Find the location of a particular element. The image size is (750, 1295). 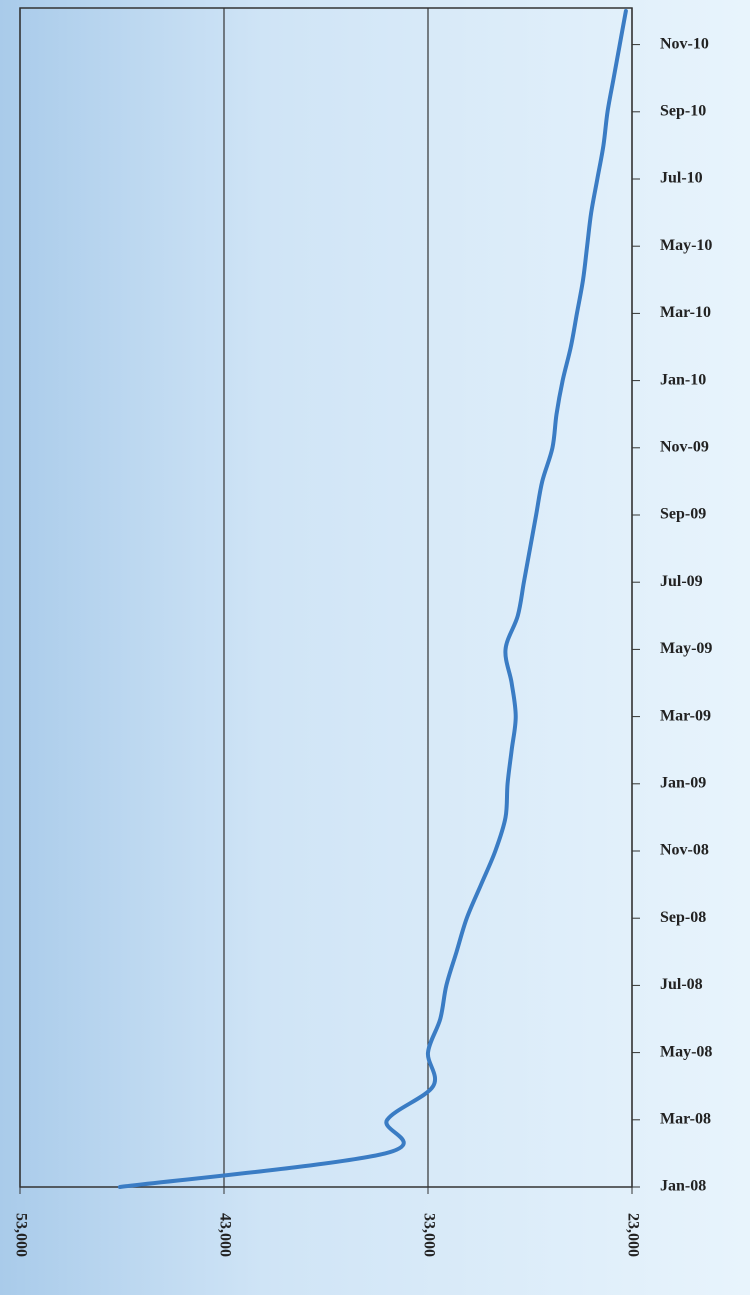

x-tick-label: 43,000 is located at coordinates (224, 1235).